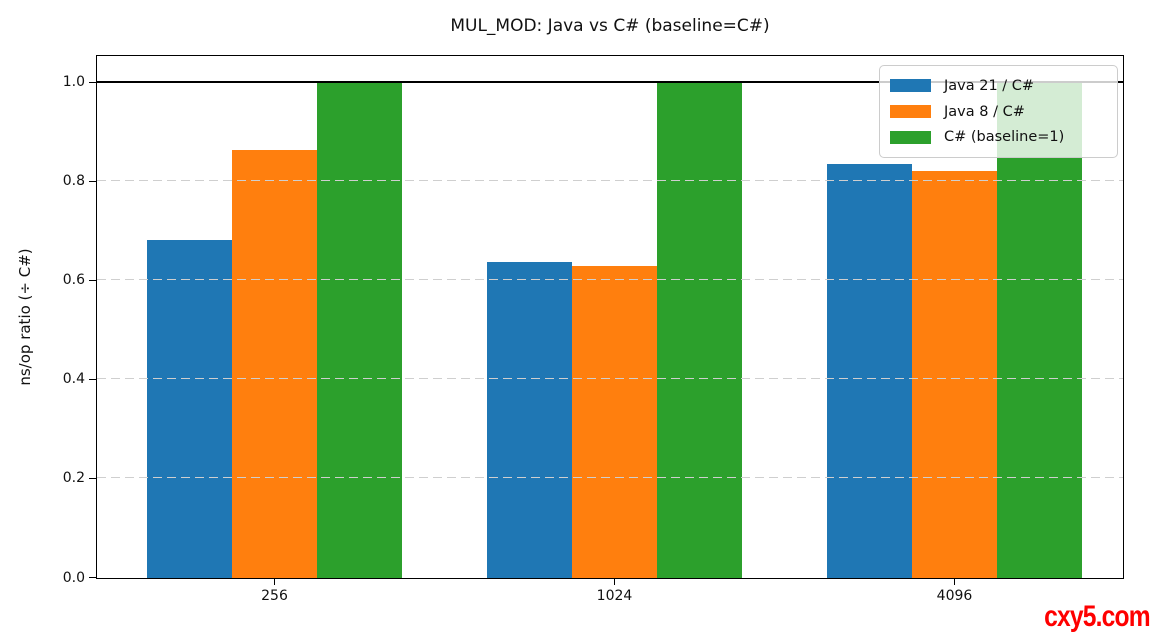 Image resolution: width=1152 pixels, height=640 pixels. Describe the element at coordinates (610, 280) in the screenshot. I see `gridline-y-0.6` at that location.